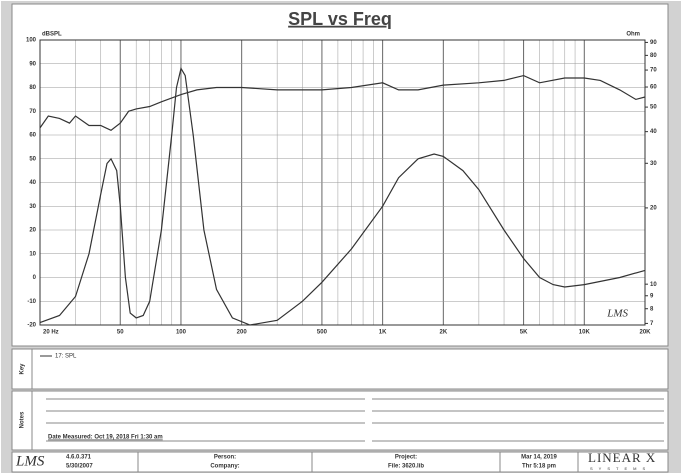 This screenshot has height=474, width=682. What do you see at coordinates (524, 333) in the screenshot?
I see `x-tick-label: 5K` at bounding box center [524, 333].